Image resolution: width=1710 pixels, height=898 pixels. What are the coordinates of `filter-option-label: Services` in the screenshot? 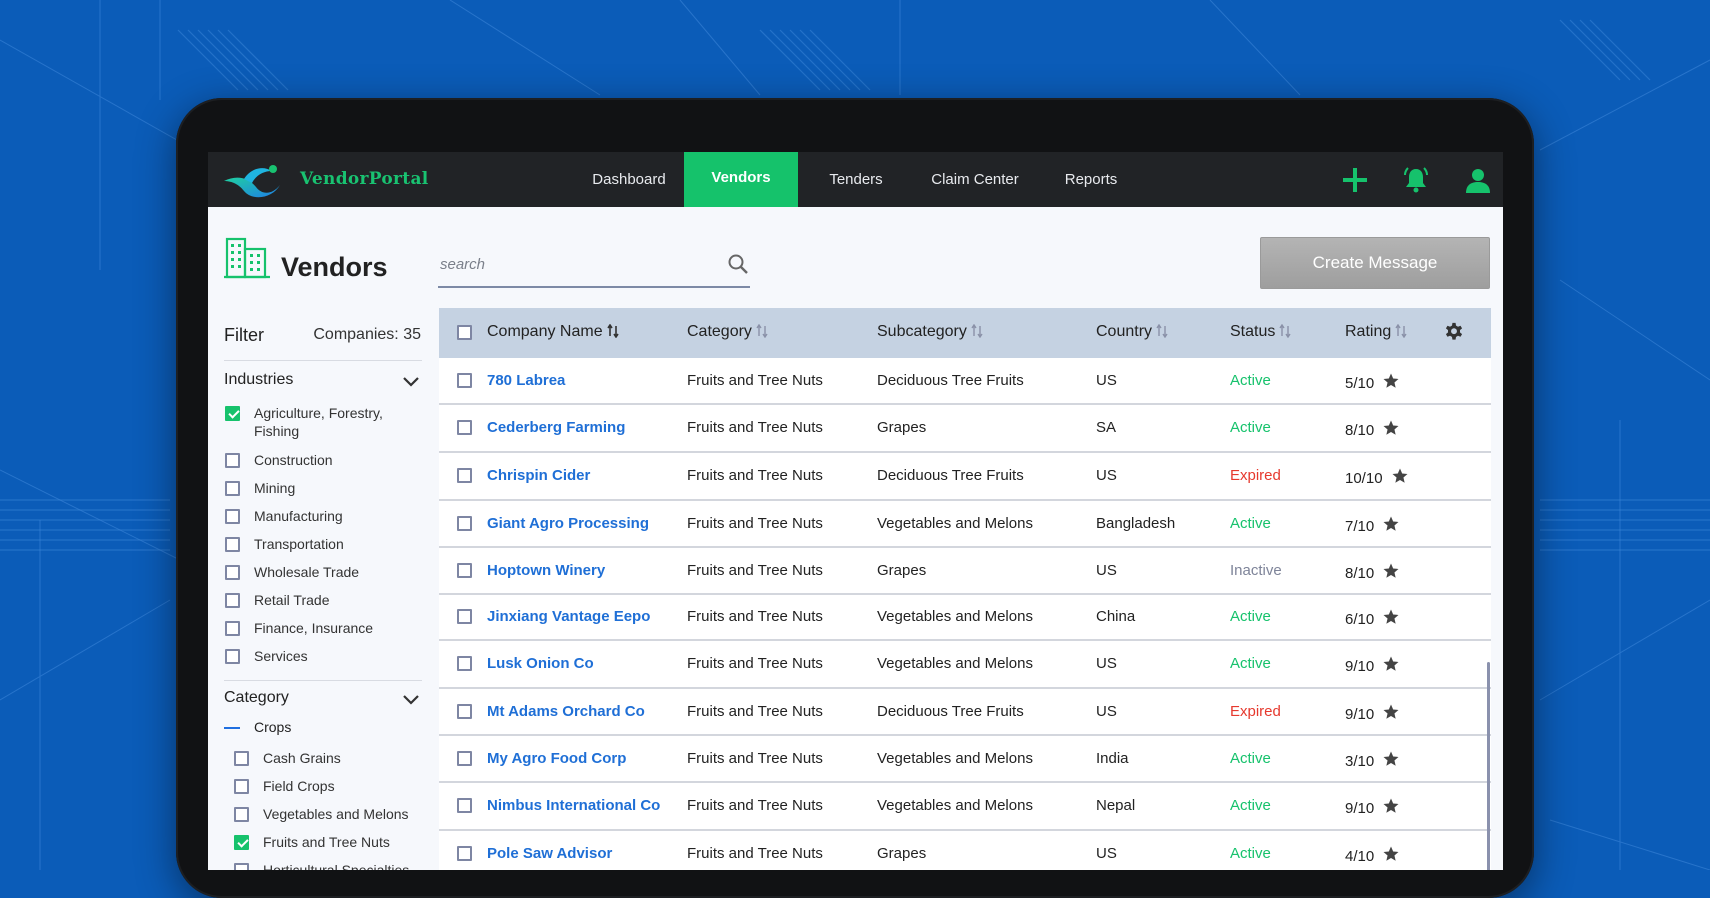 It's located at (281, 656).